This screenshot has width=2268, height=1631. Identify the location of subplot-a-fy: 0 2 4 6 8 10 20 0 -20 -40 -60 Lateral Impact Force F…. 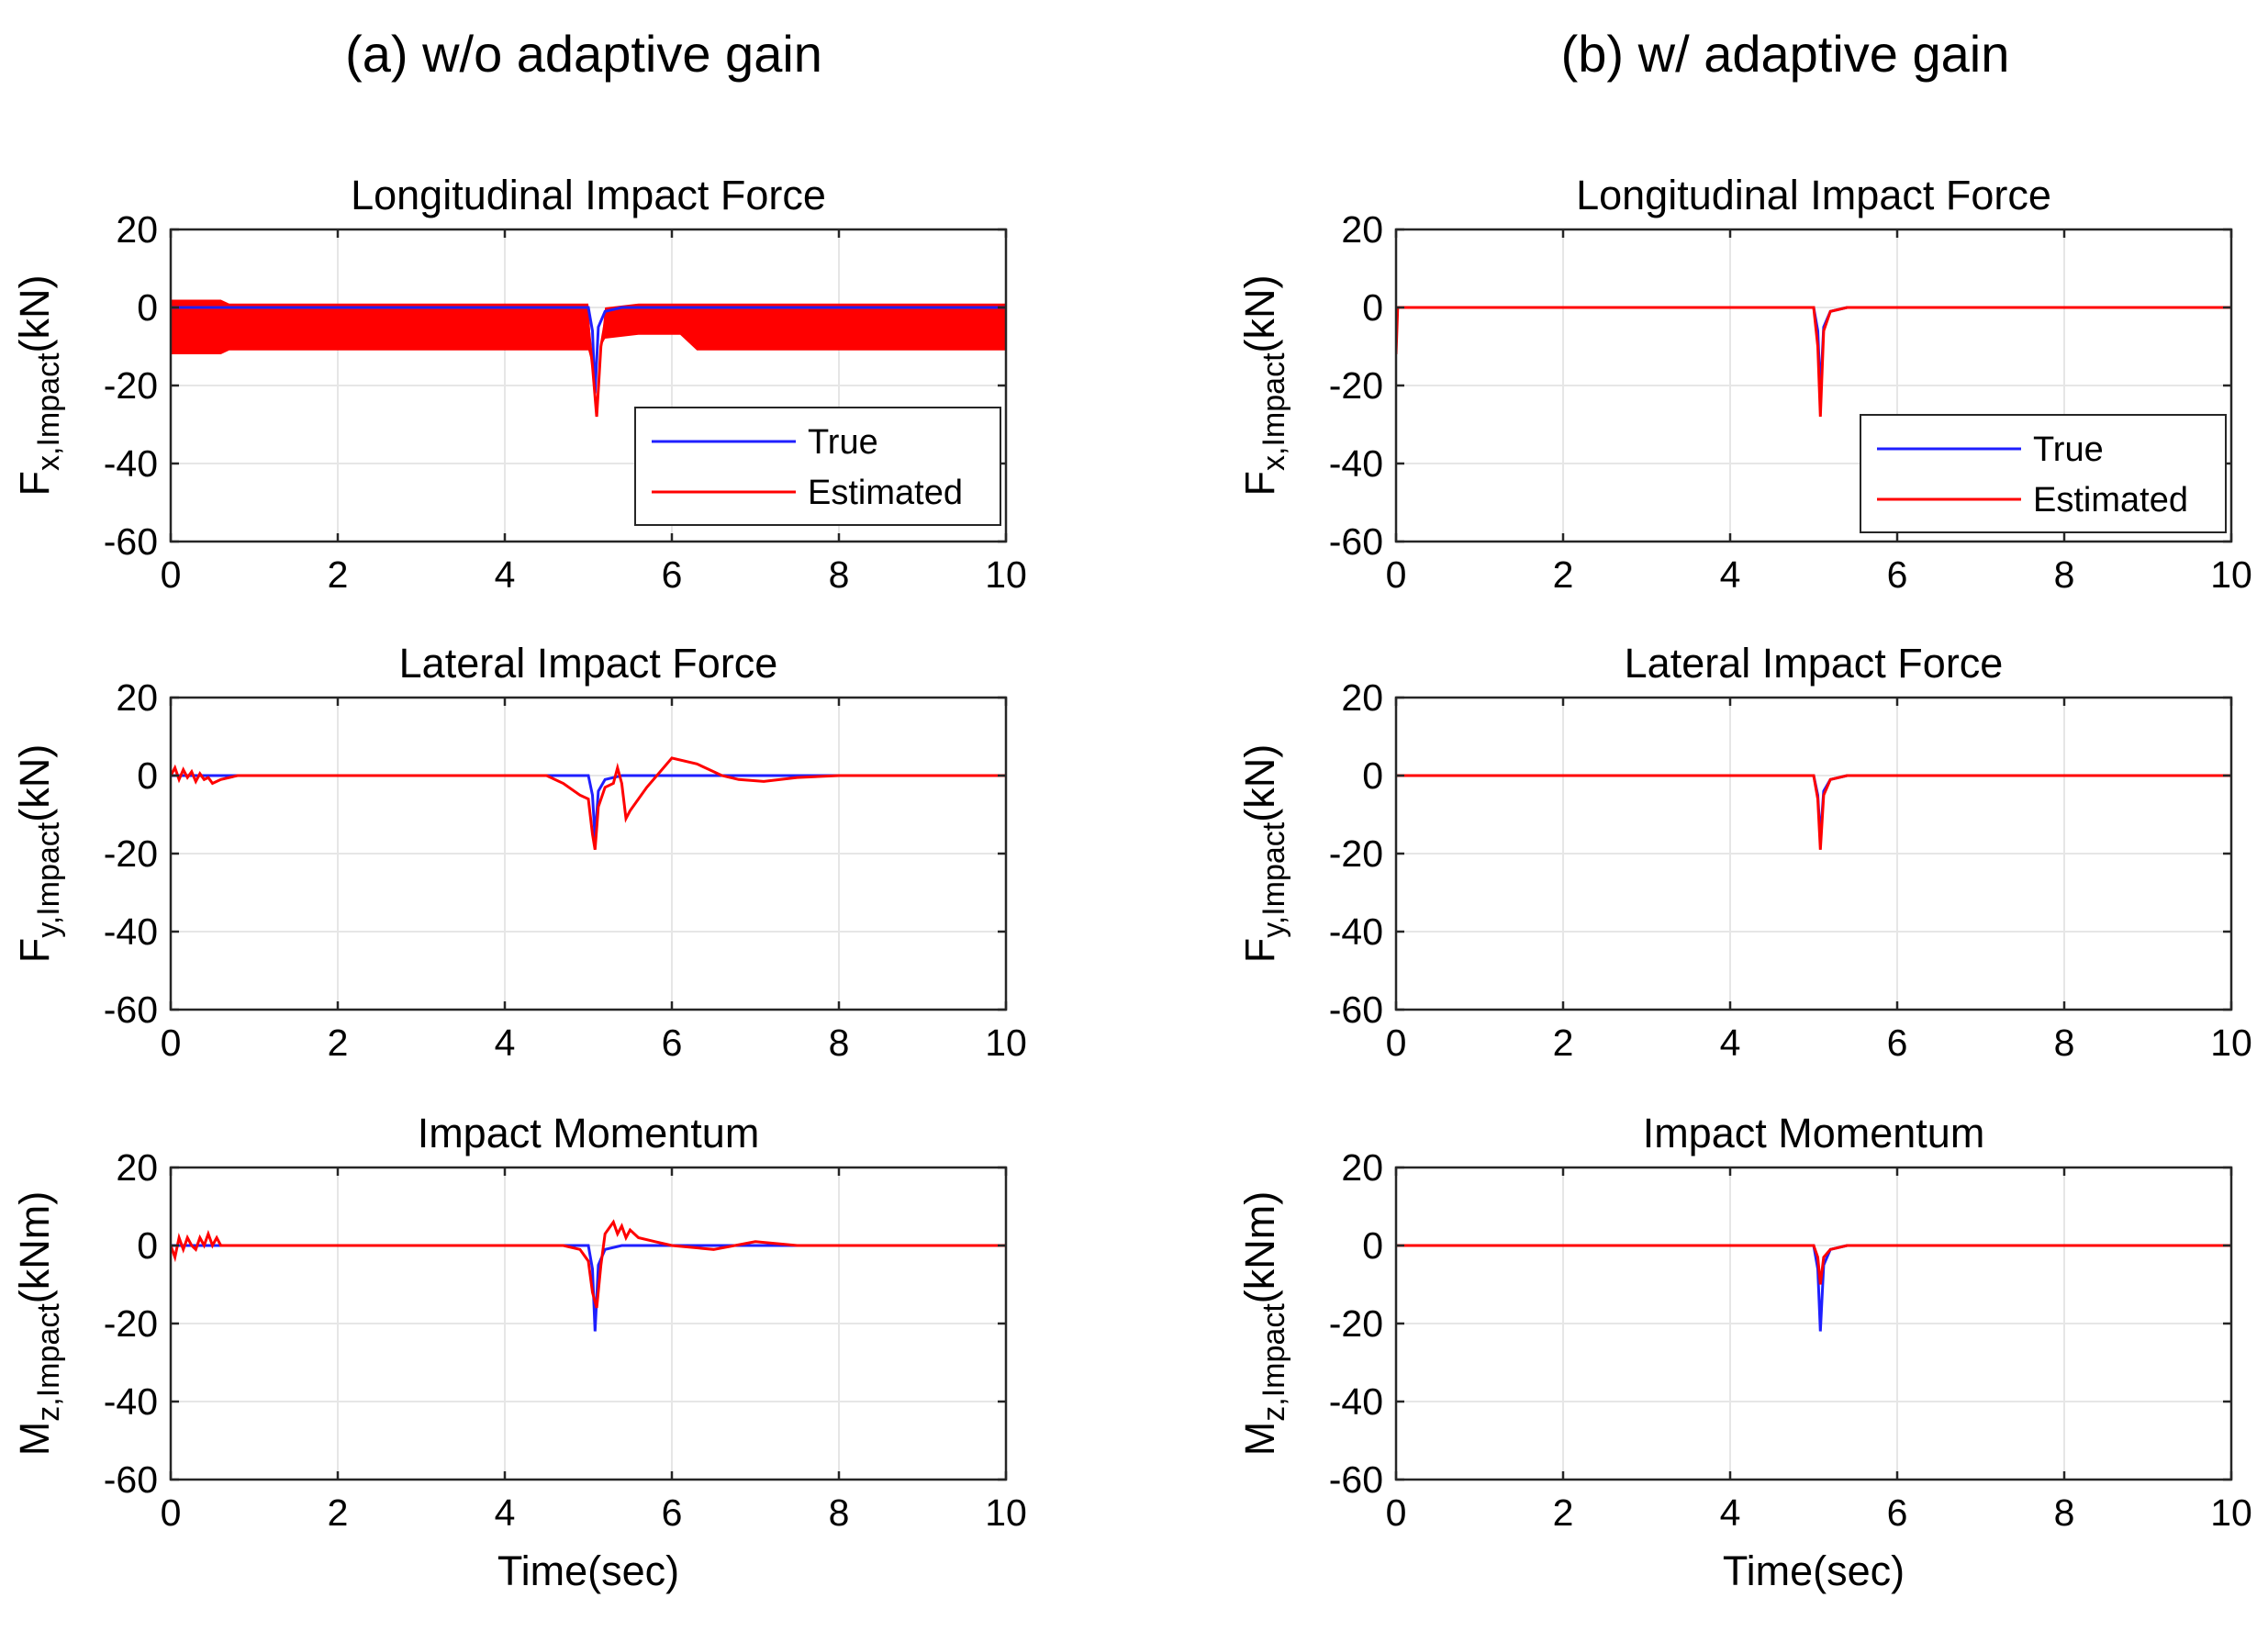
(519, 852).